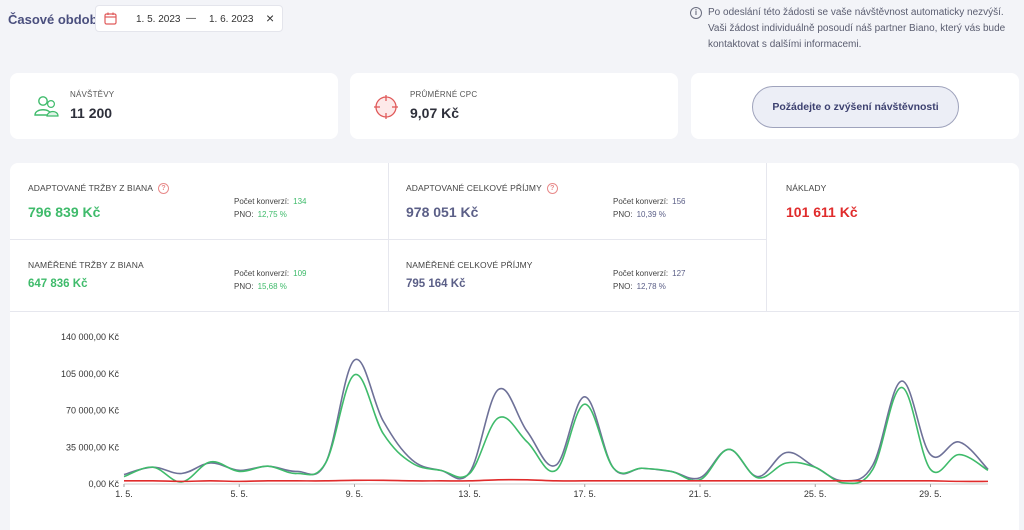 The image size is (1024, 530). What do you see at coordinates (158, 19) in the screenshot?
I see `date-from: 1. 5. 2023` at bounding box center [158, 19].